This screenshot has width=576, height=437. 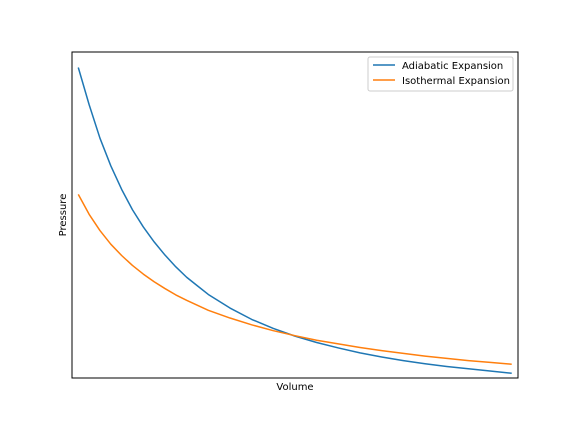 I want to click on legend: Adiabatic Expansion Isothermal Expansion, so click(x=440, y=74).